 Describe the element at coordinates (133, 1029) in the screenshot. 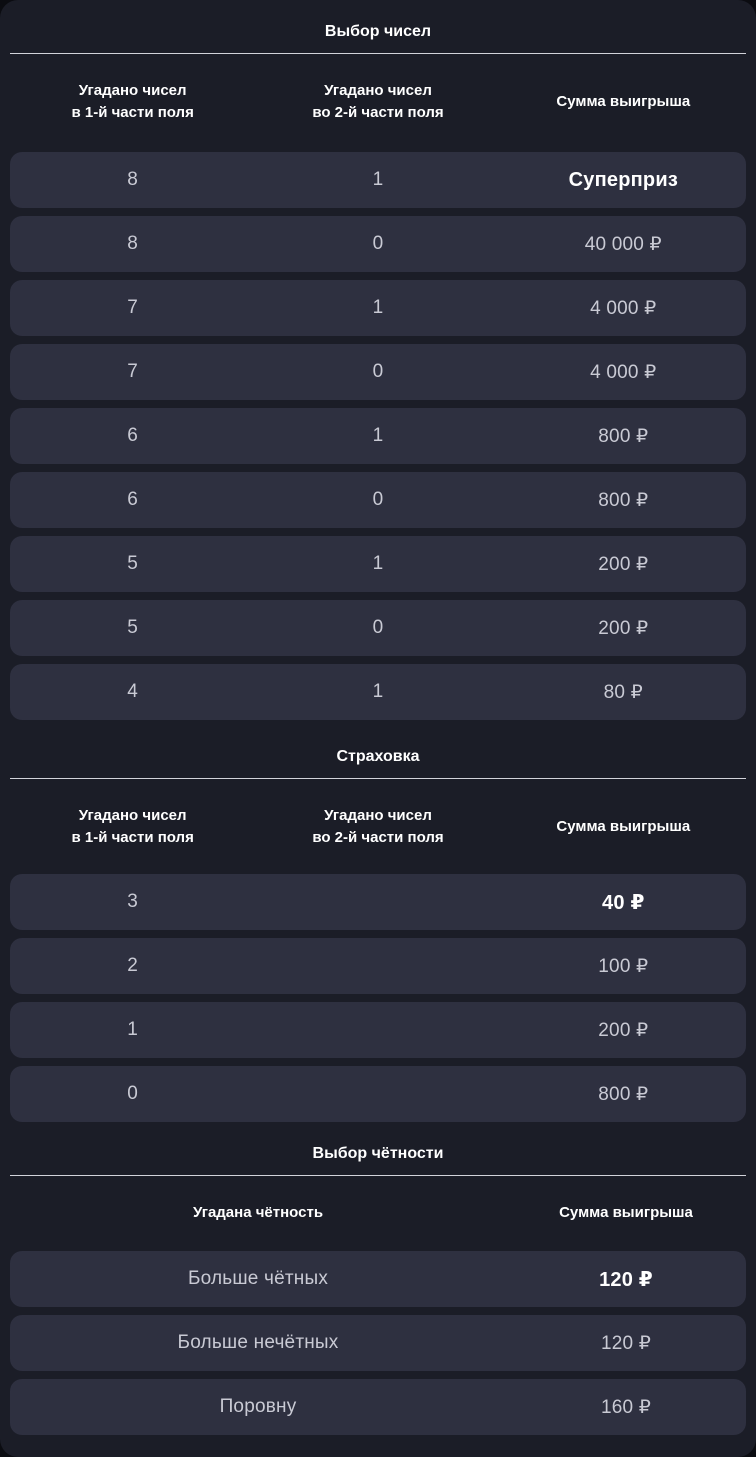

I see `matched-first-field-value: 1` at that location.